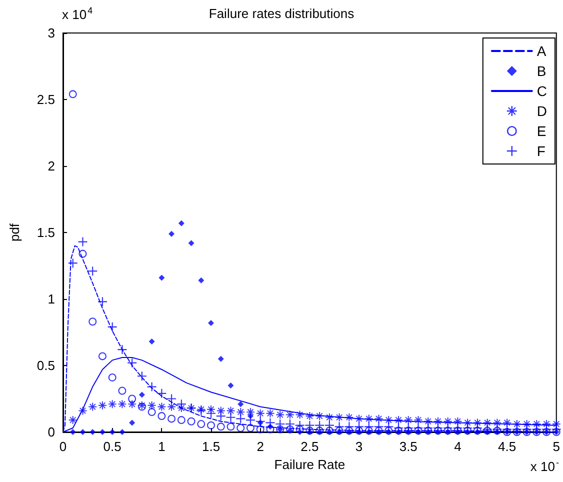  What do you see at coordinates (309, 446) in the screenshot?
I see `x-tick-label: 2.5` at bounding box center [309, 446].